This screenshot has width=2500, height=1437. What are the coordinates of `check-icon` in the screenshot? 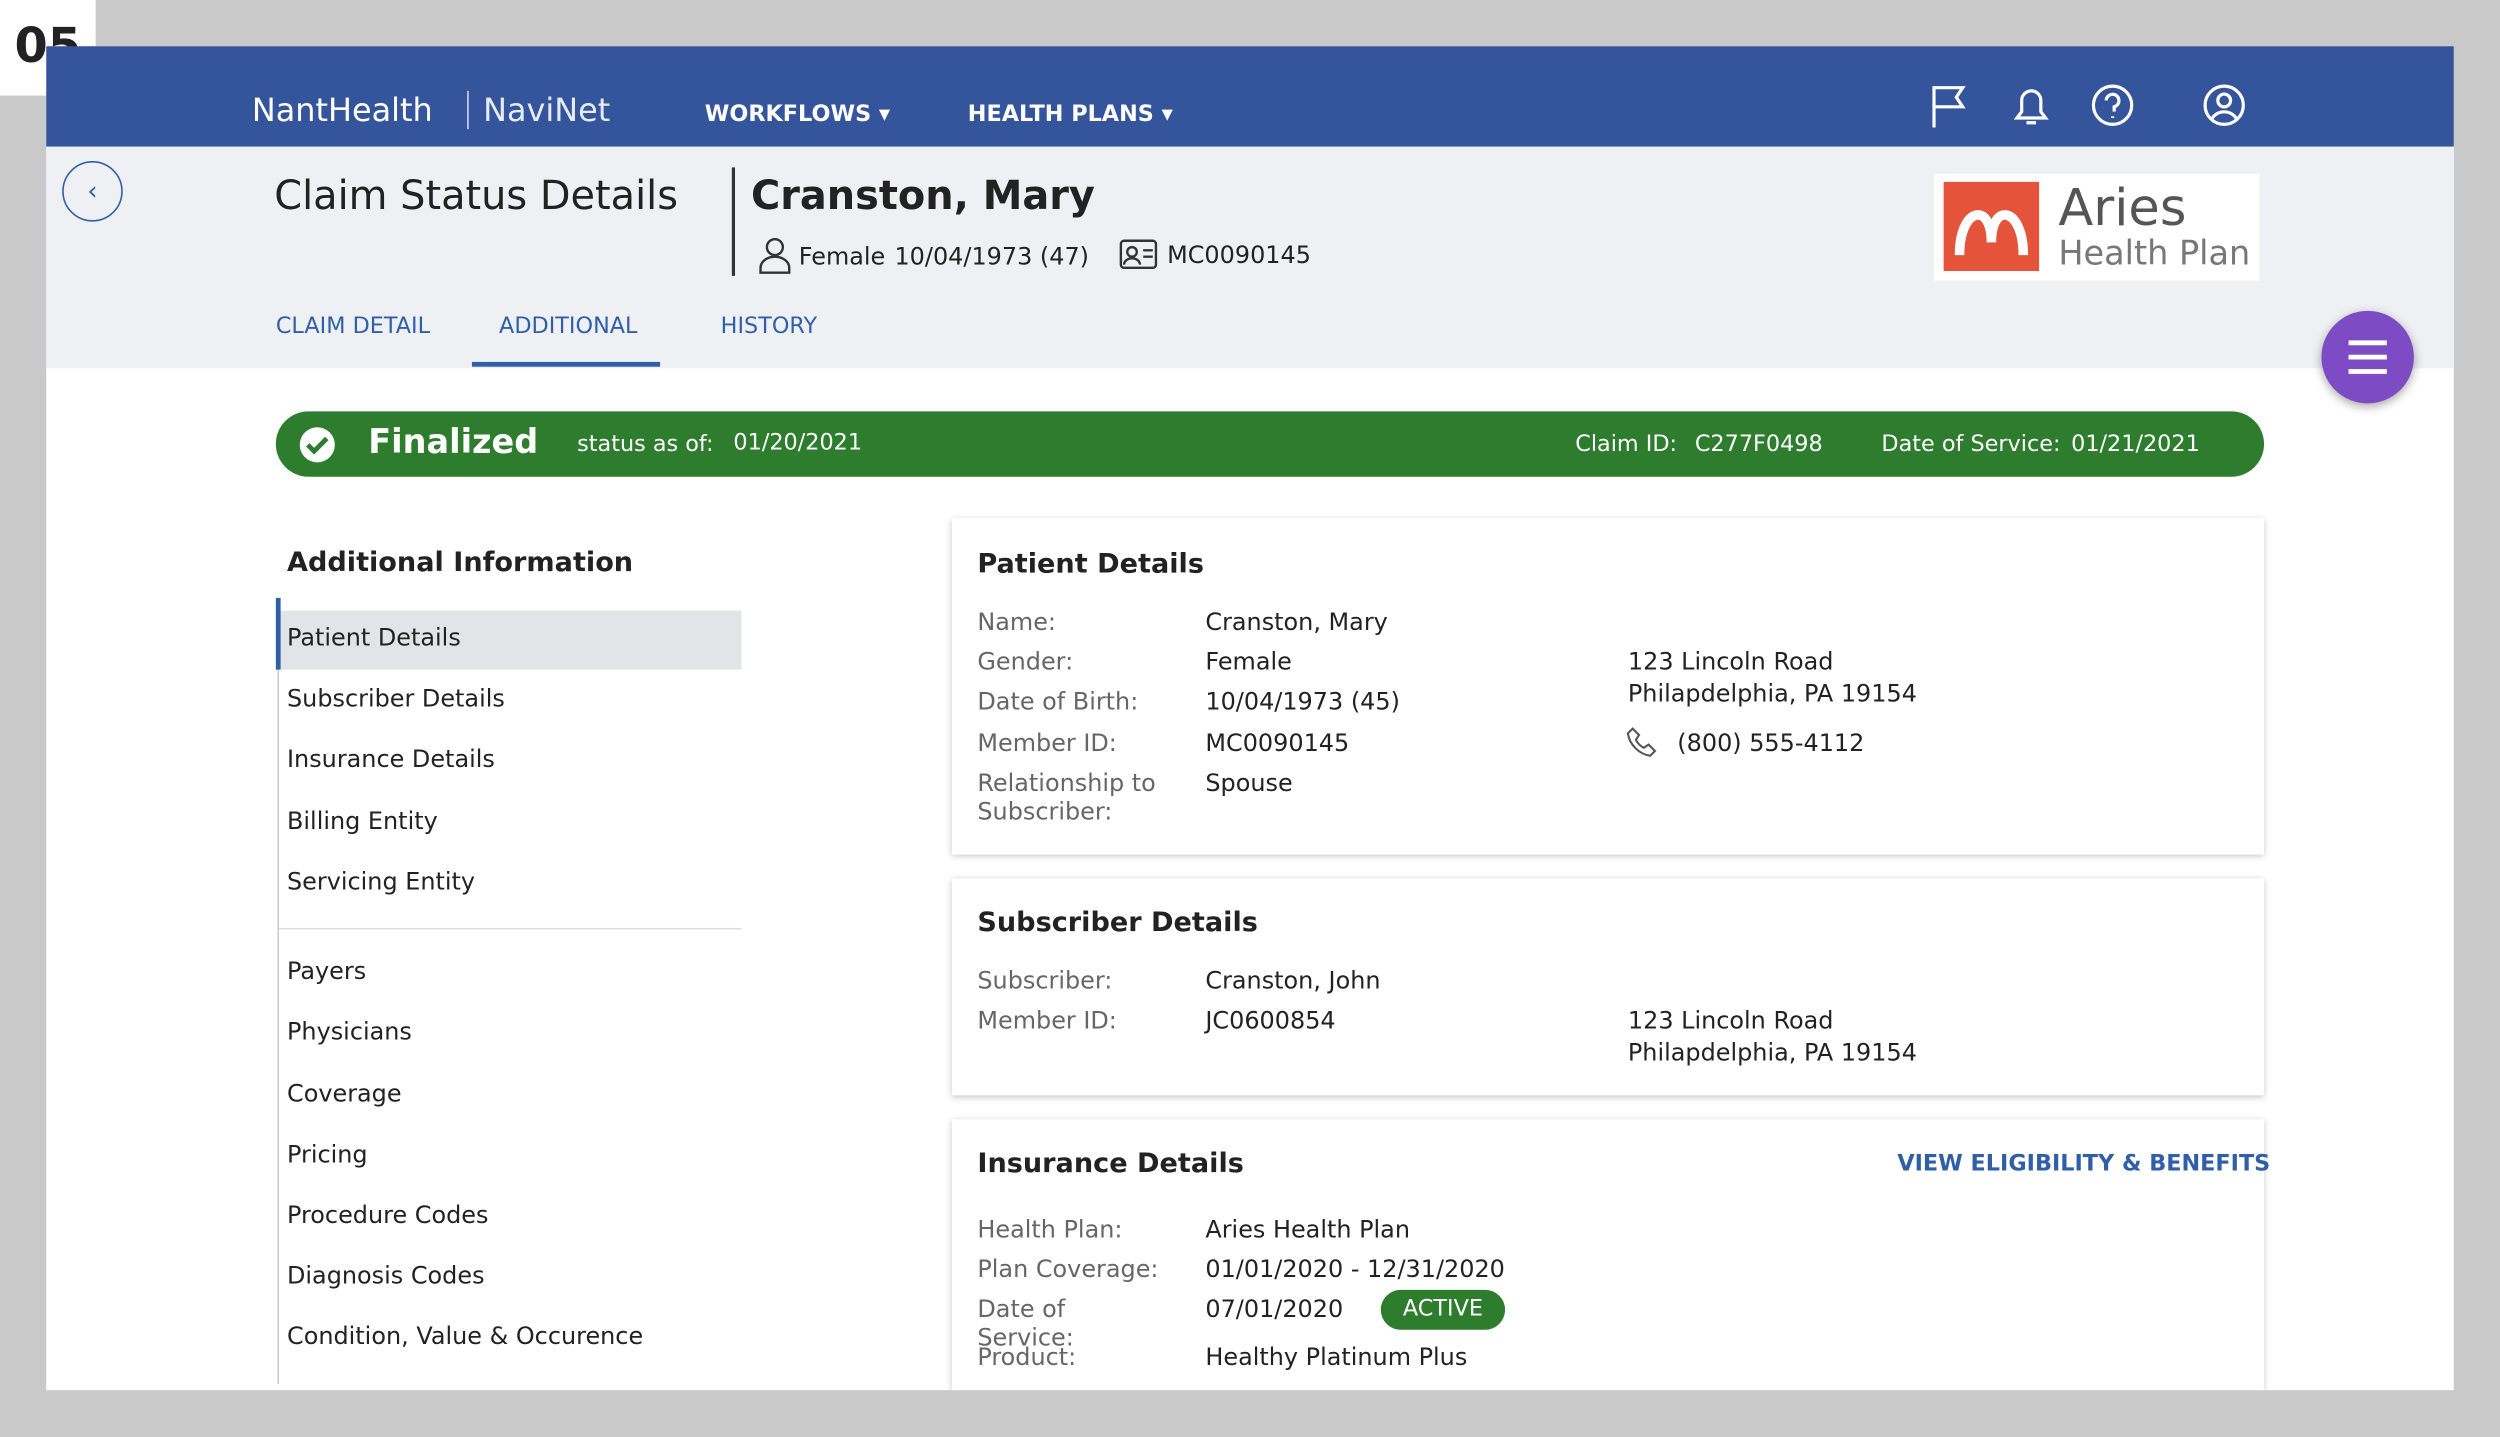 It's located at (317, 445).